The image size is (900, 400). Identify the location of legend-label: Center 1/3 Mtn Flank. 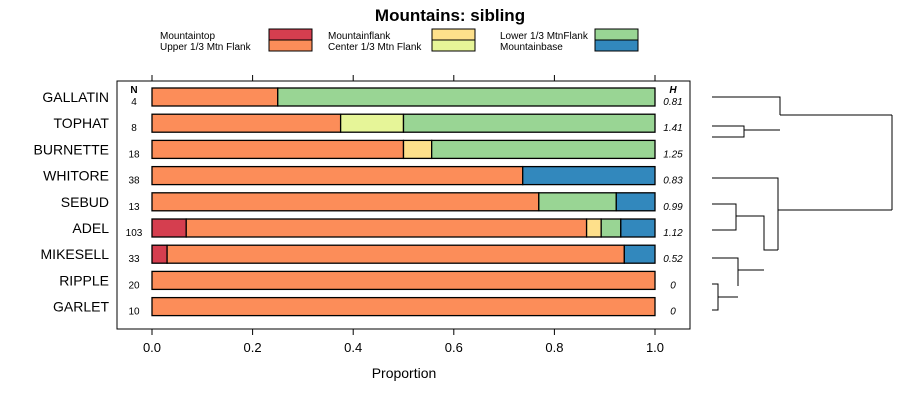
(375, 47).